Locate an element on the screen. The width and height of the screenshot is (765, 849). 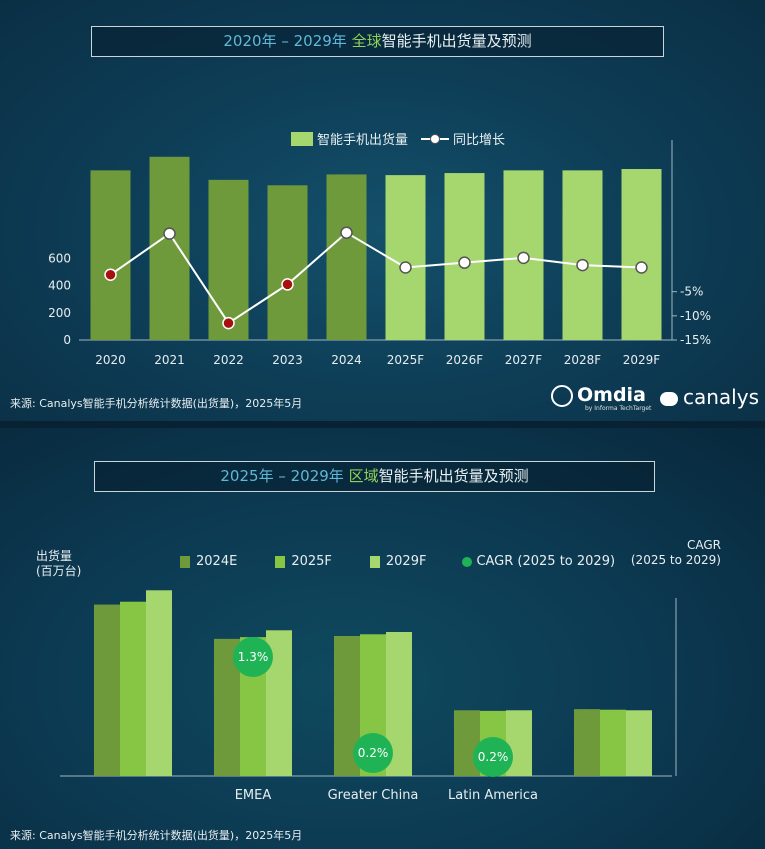
title-year-range: 2020年 – 2029年 is located at coordinates (285, 41).